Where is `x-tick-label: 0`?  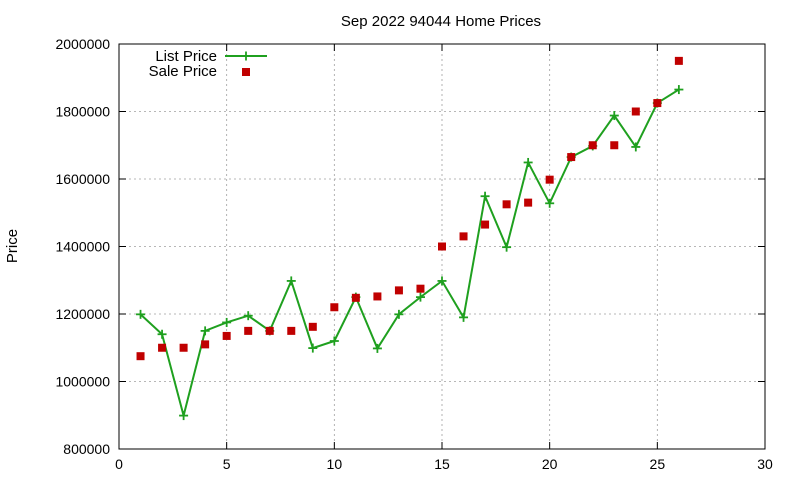
x-tick-label: 0 is located at coordinates (119, 464).